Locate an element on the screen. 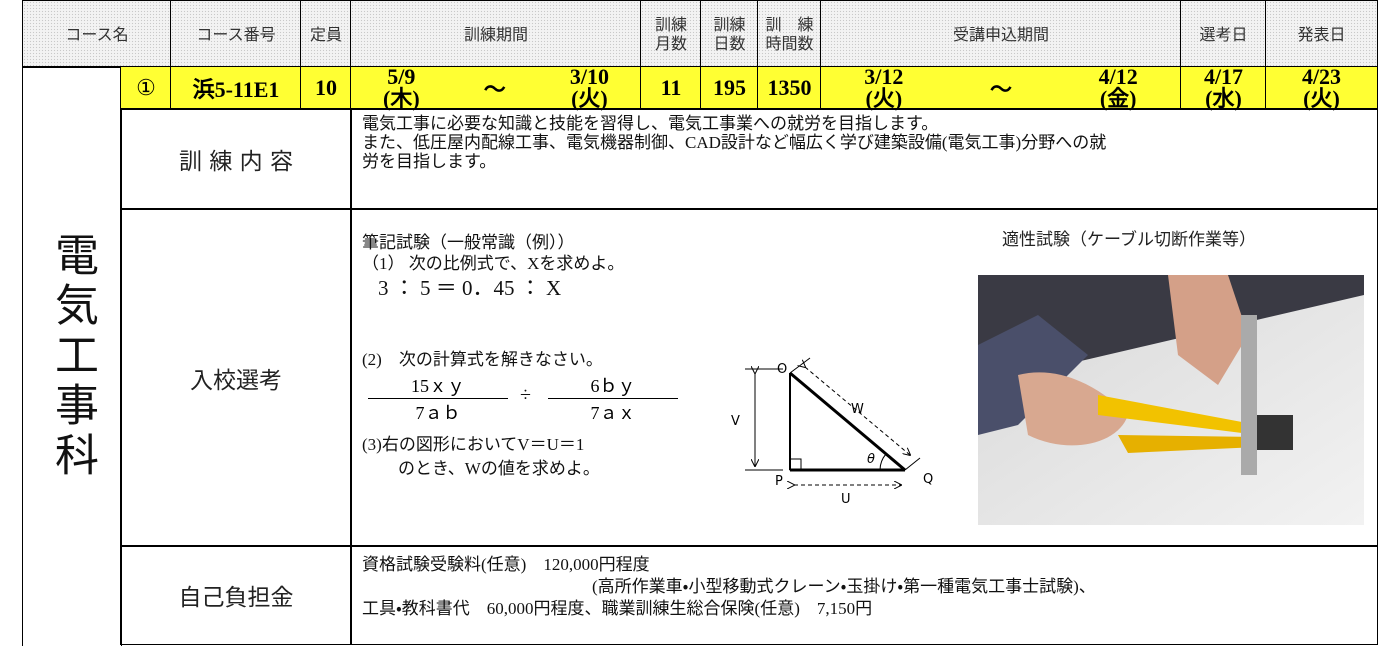  announcement-cell: 4/23 (火) is located at coordinates (1321, 88).